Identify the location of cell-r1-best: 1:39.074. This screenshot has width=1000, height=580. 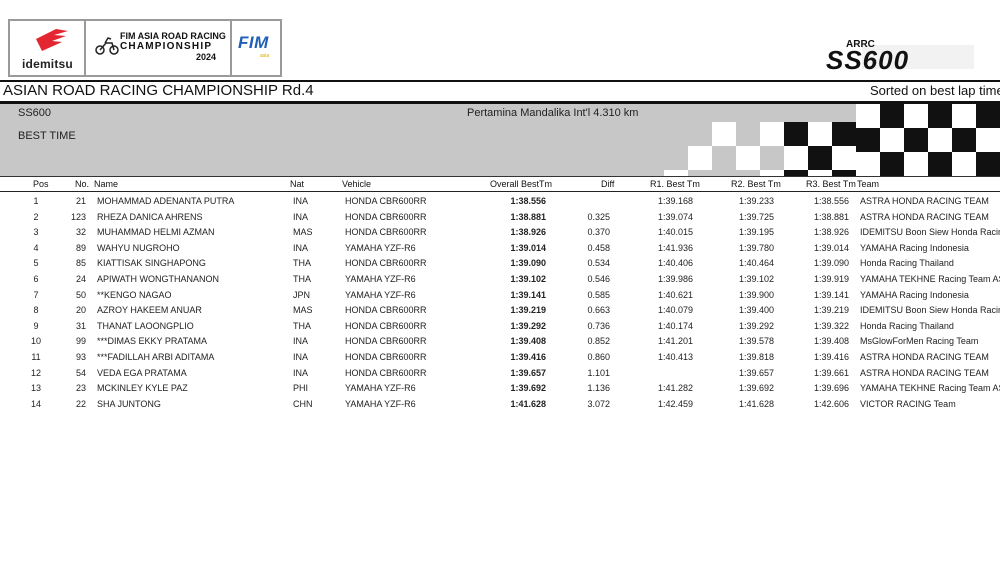
(675, 216).